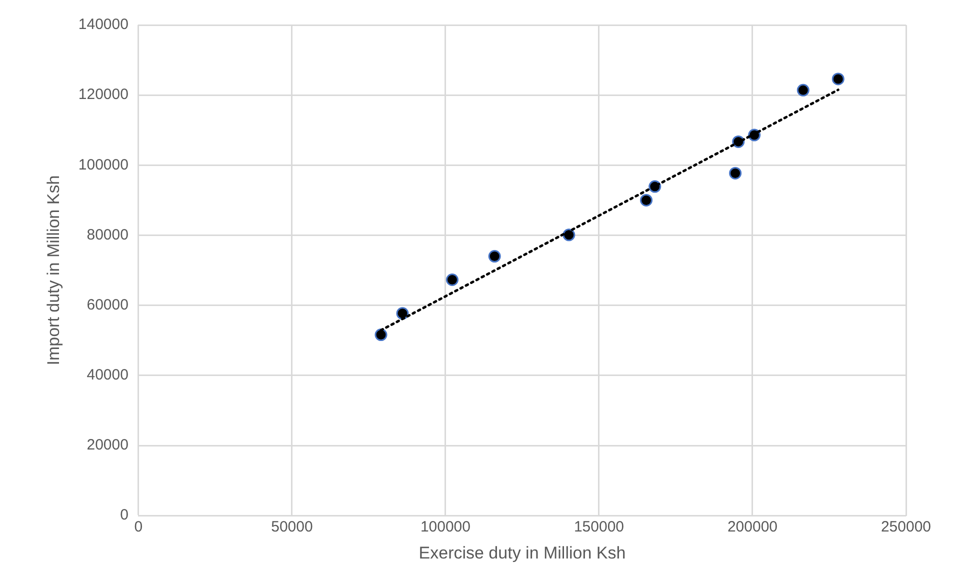 This screenshot has height=588, width=956. I want to click on x-tick-label: 250000, so click(906, 527).